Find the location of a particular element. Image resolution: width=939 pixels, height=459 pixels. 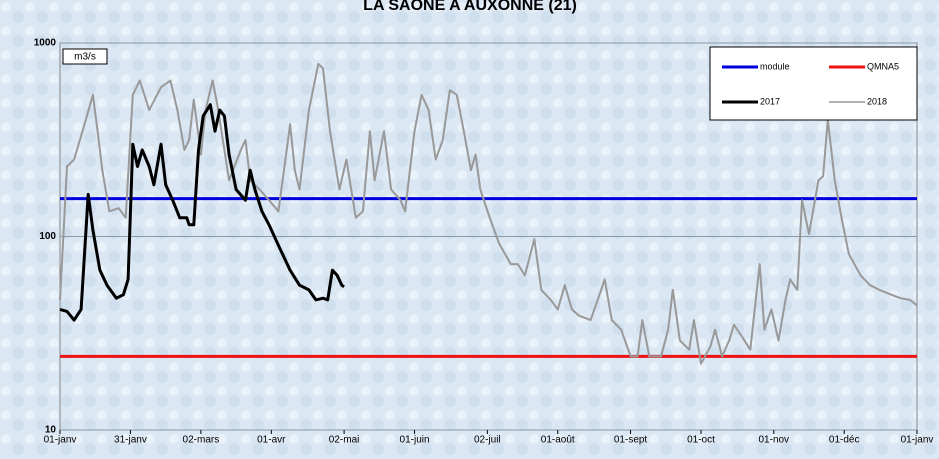

y-label-box is located at coordinates (85, 56).